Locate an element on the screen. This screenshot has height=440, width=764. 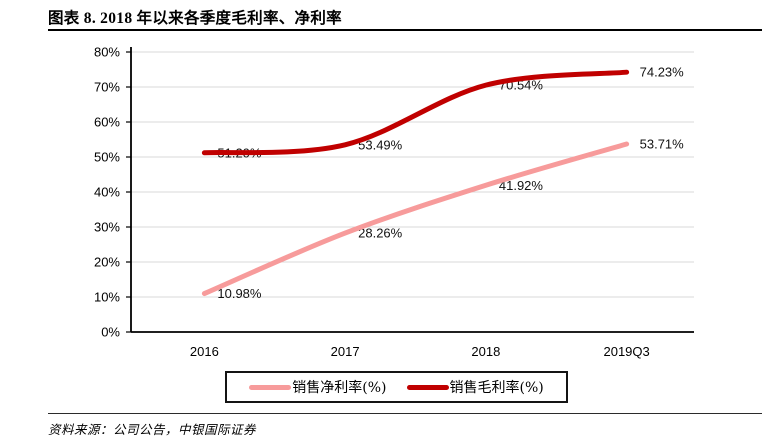
y-tick-label: 80% is located at coordinates (107, 52).